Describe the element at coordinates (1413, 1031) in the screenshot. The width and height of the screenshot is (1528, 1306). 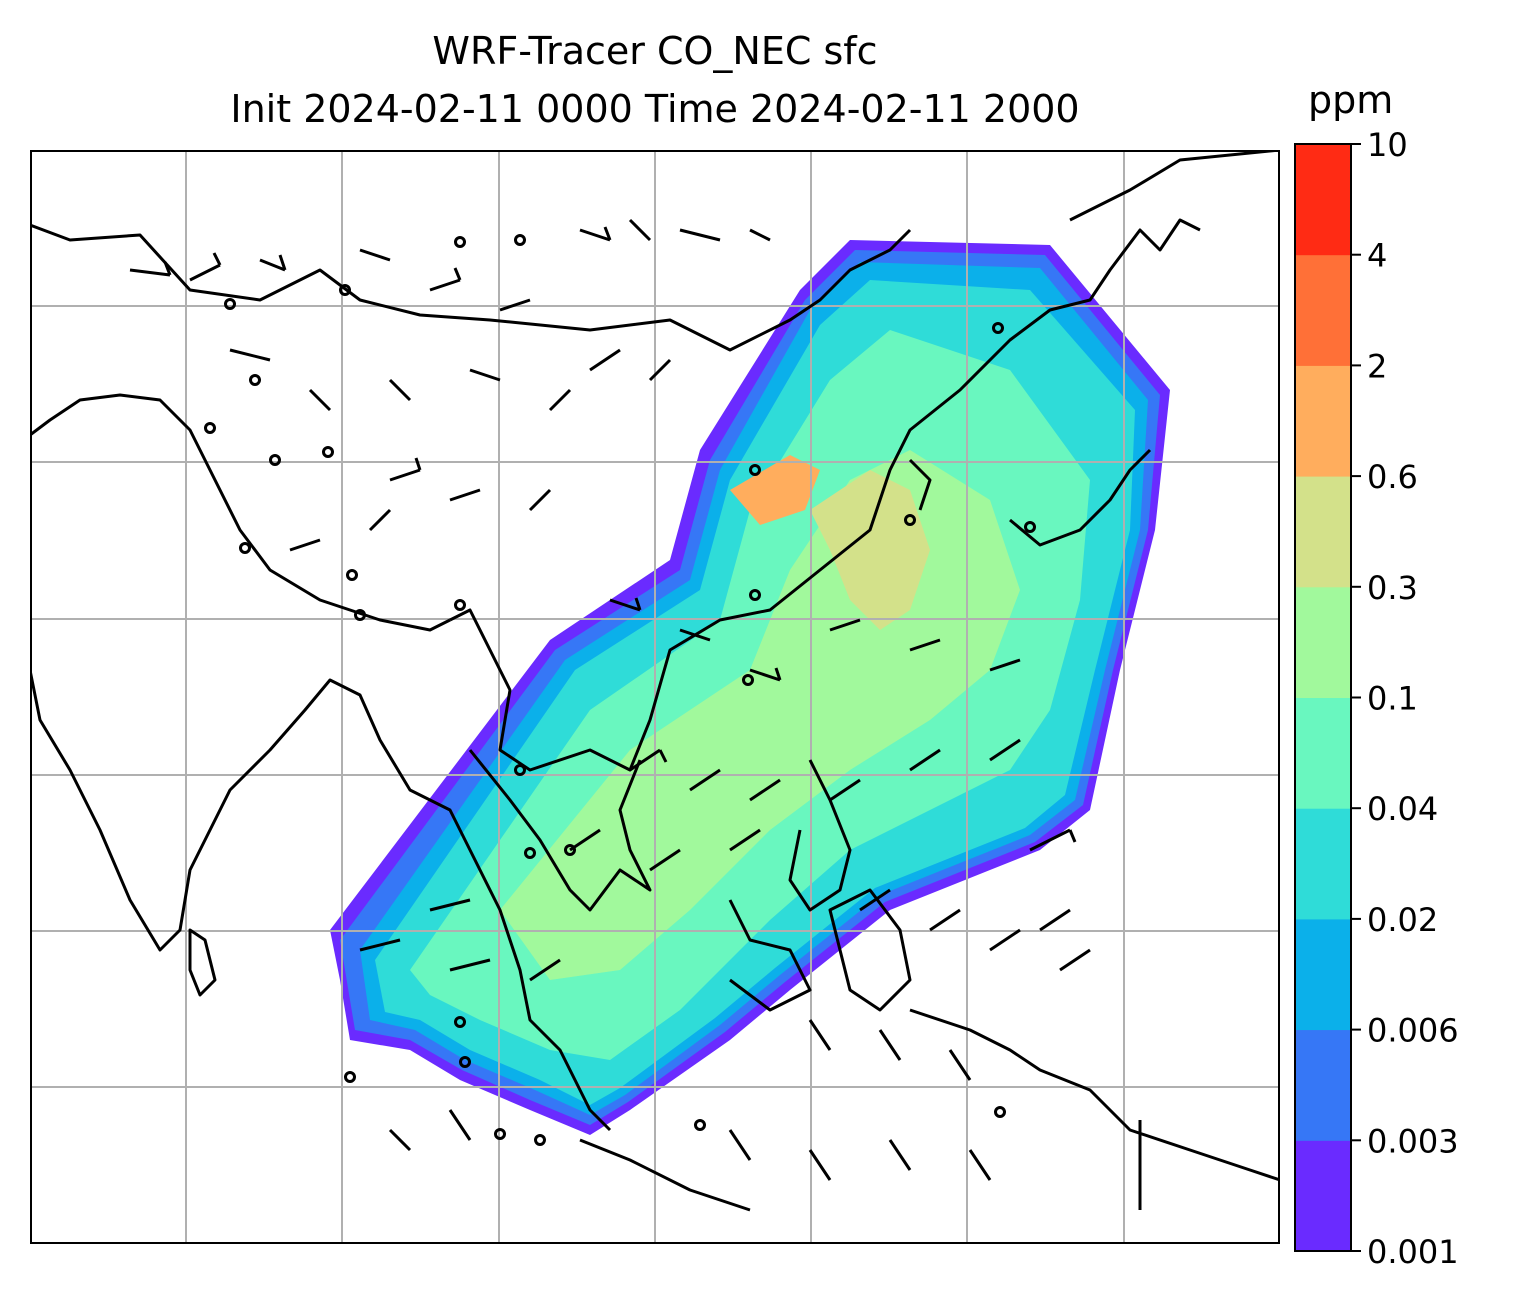
I see `colorbar-tick-label: 0.006` at that location.